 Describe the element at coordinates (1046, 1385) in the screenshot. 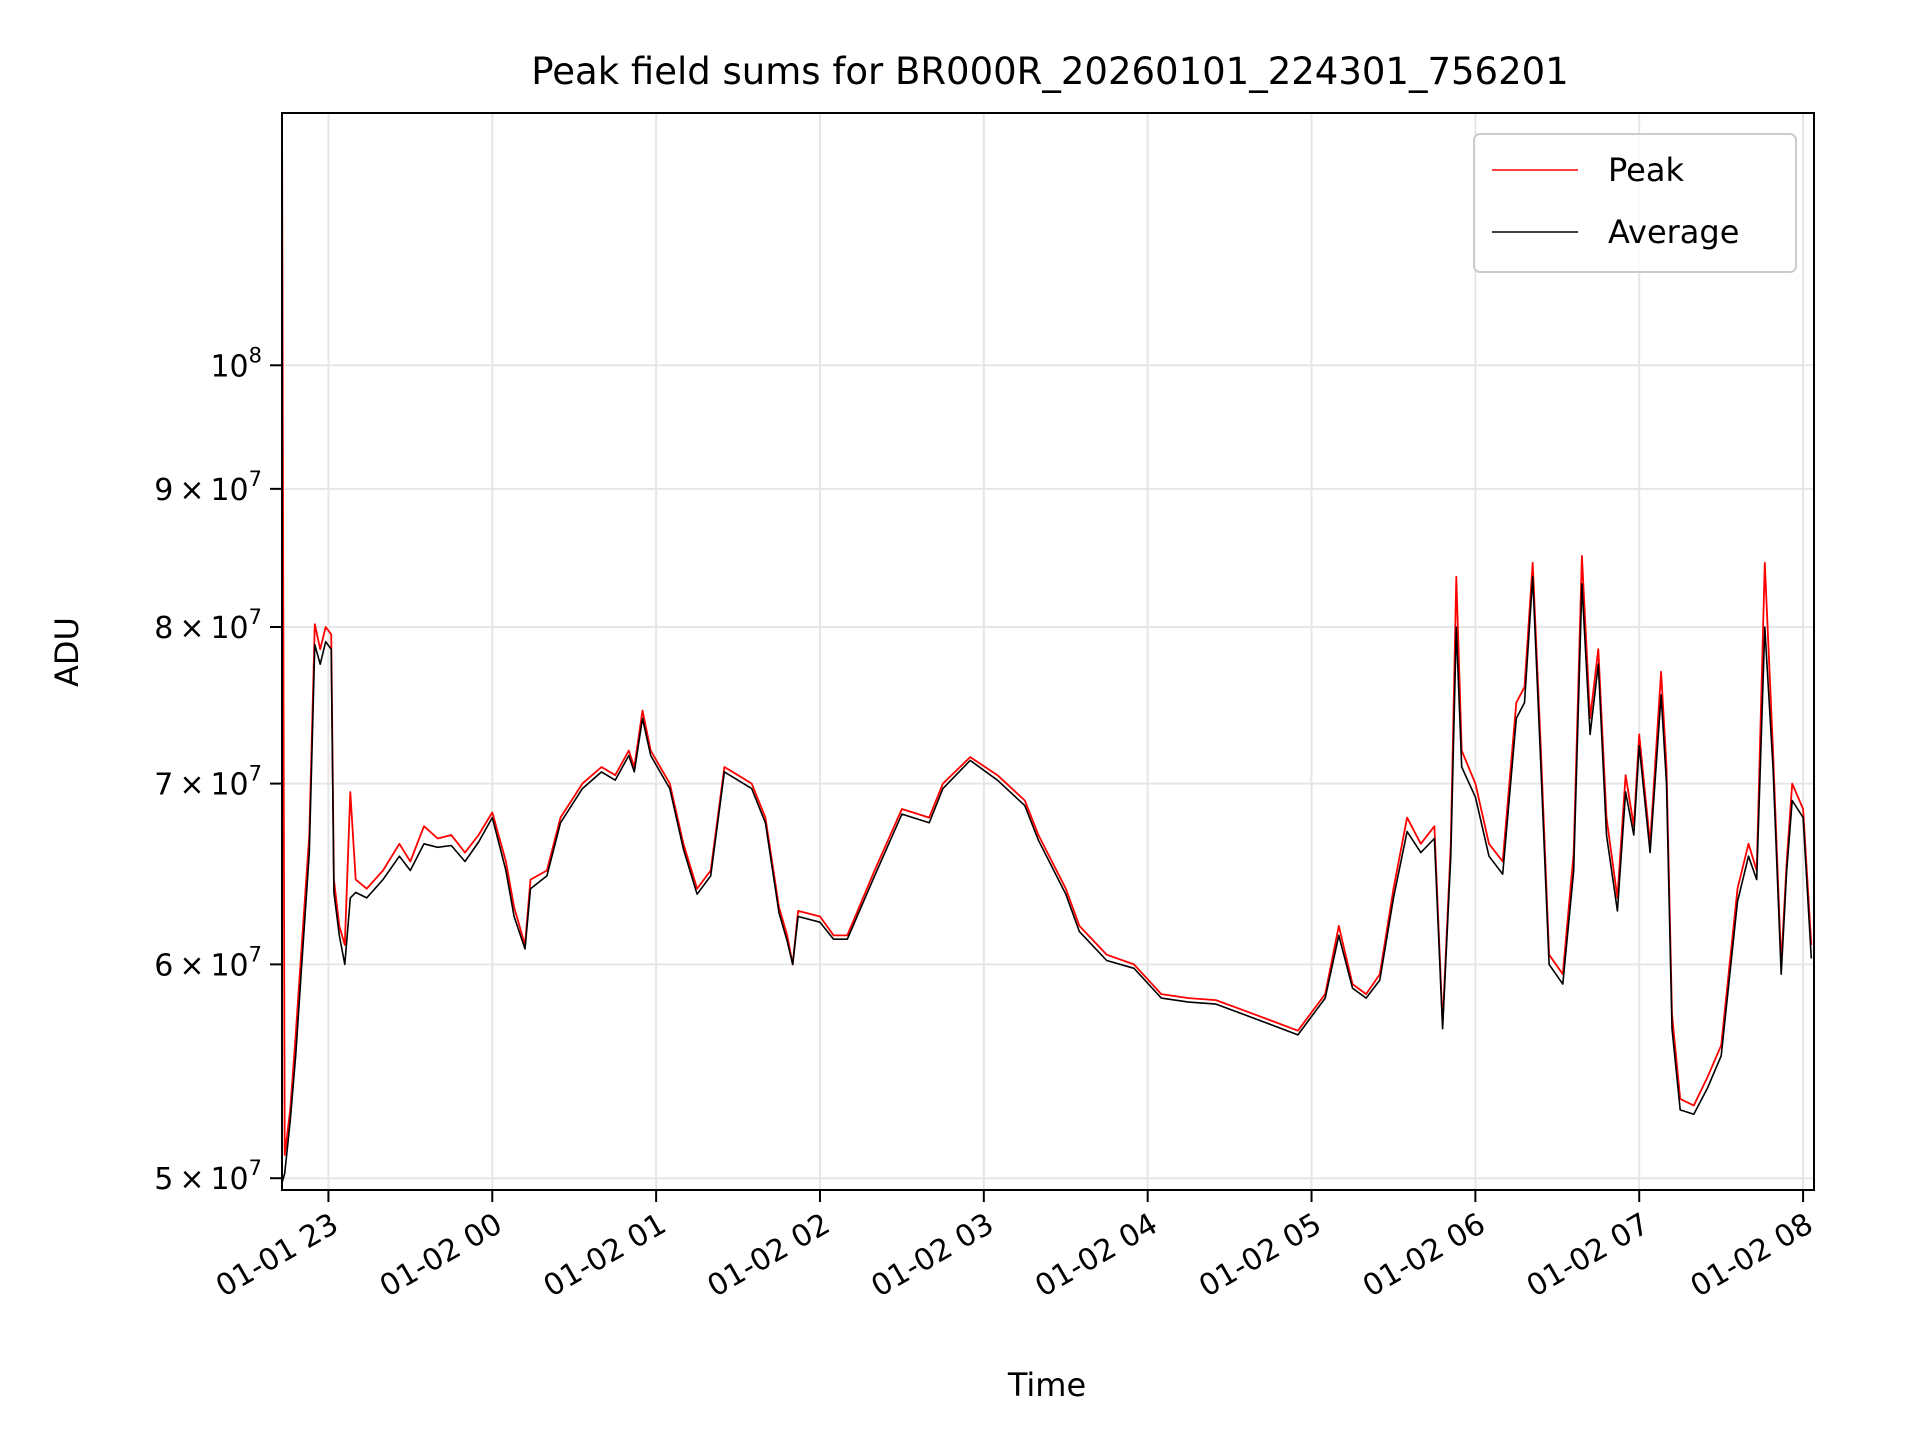

I see `x-axis-label: Time` at that location.